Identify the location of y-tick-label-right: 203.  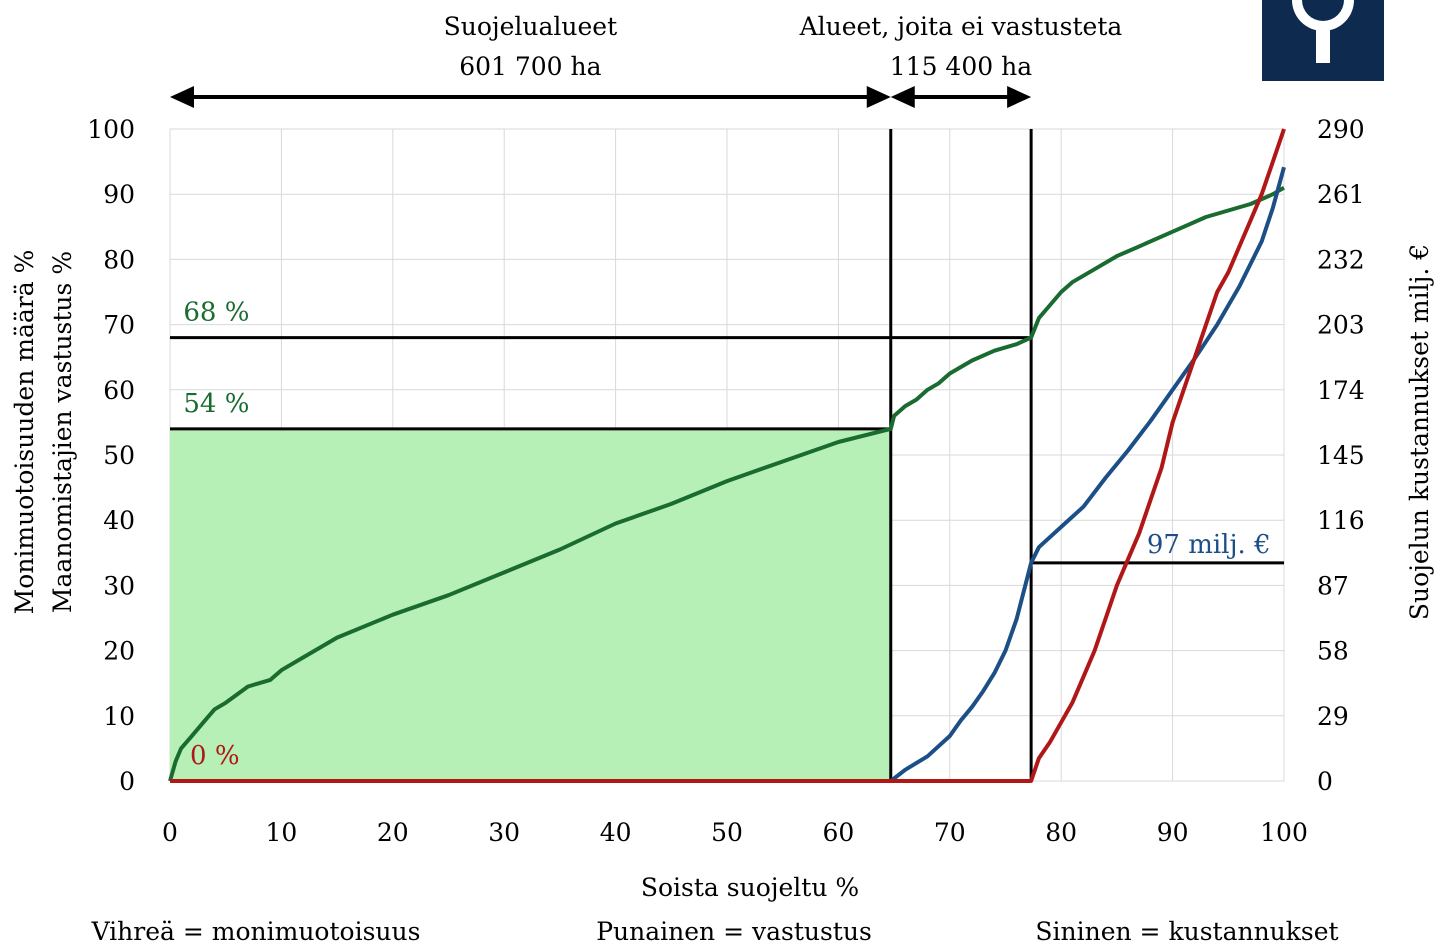
(1341, 325).